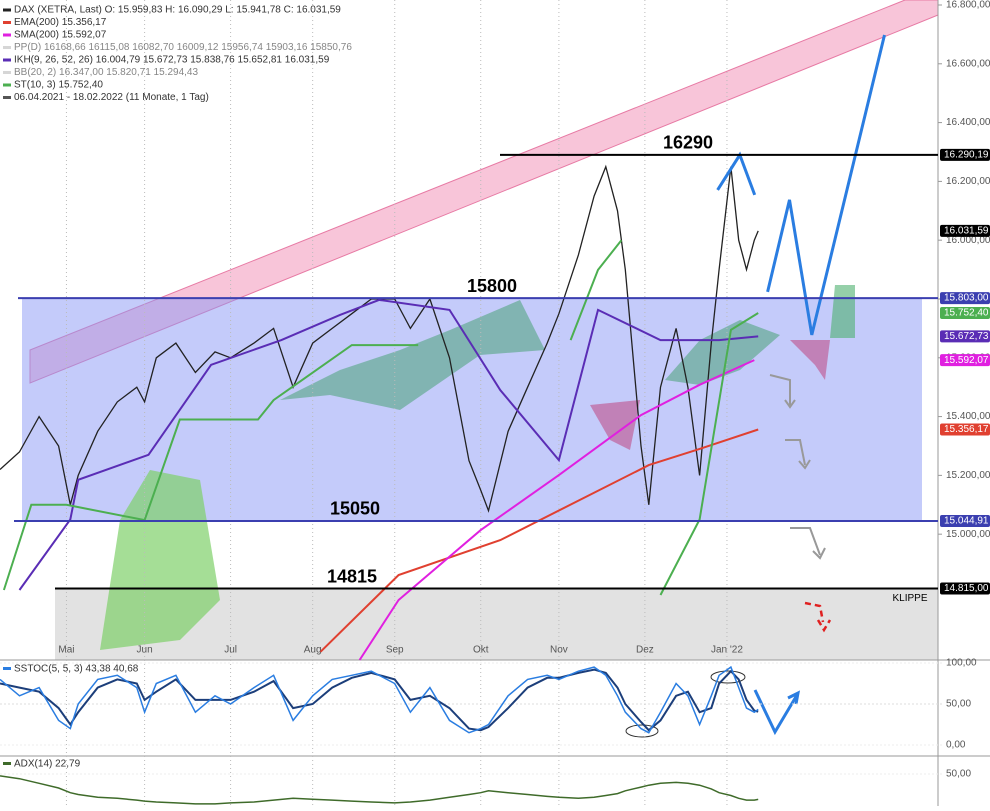 The height and width of the screenshot is (811, 990). I want to click on price-badge-label: 15.592,07, so click(966, 360).